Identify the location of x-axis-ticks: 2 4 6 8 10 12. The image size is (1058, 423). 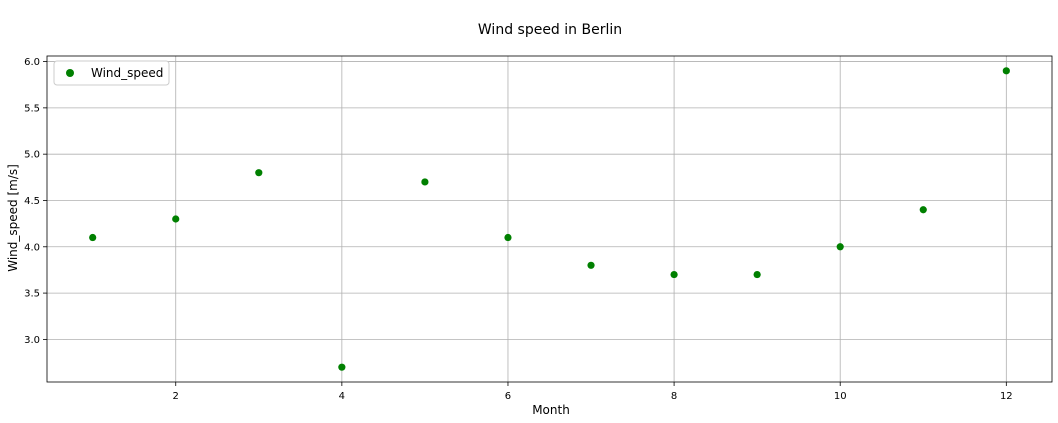
(593, 392).